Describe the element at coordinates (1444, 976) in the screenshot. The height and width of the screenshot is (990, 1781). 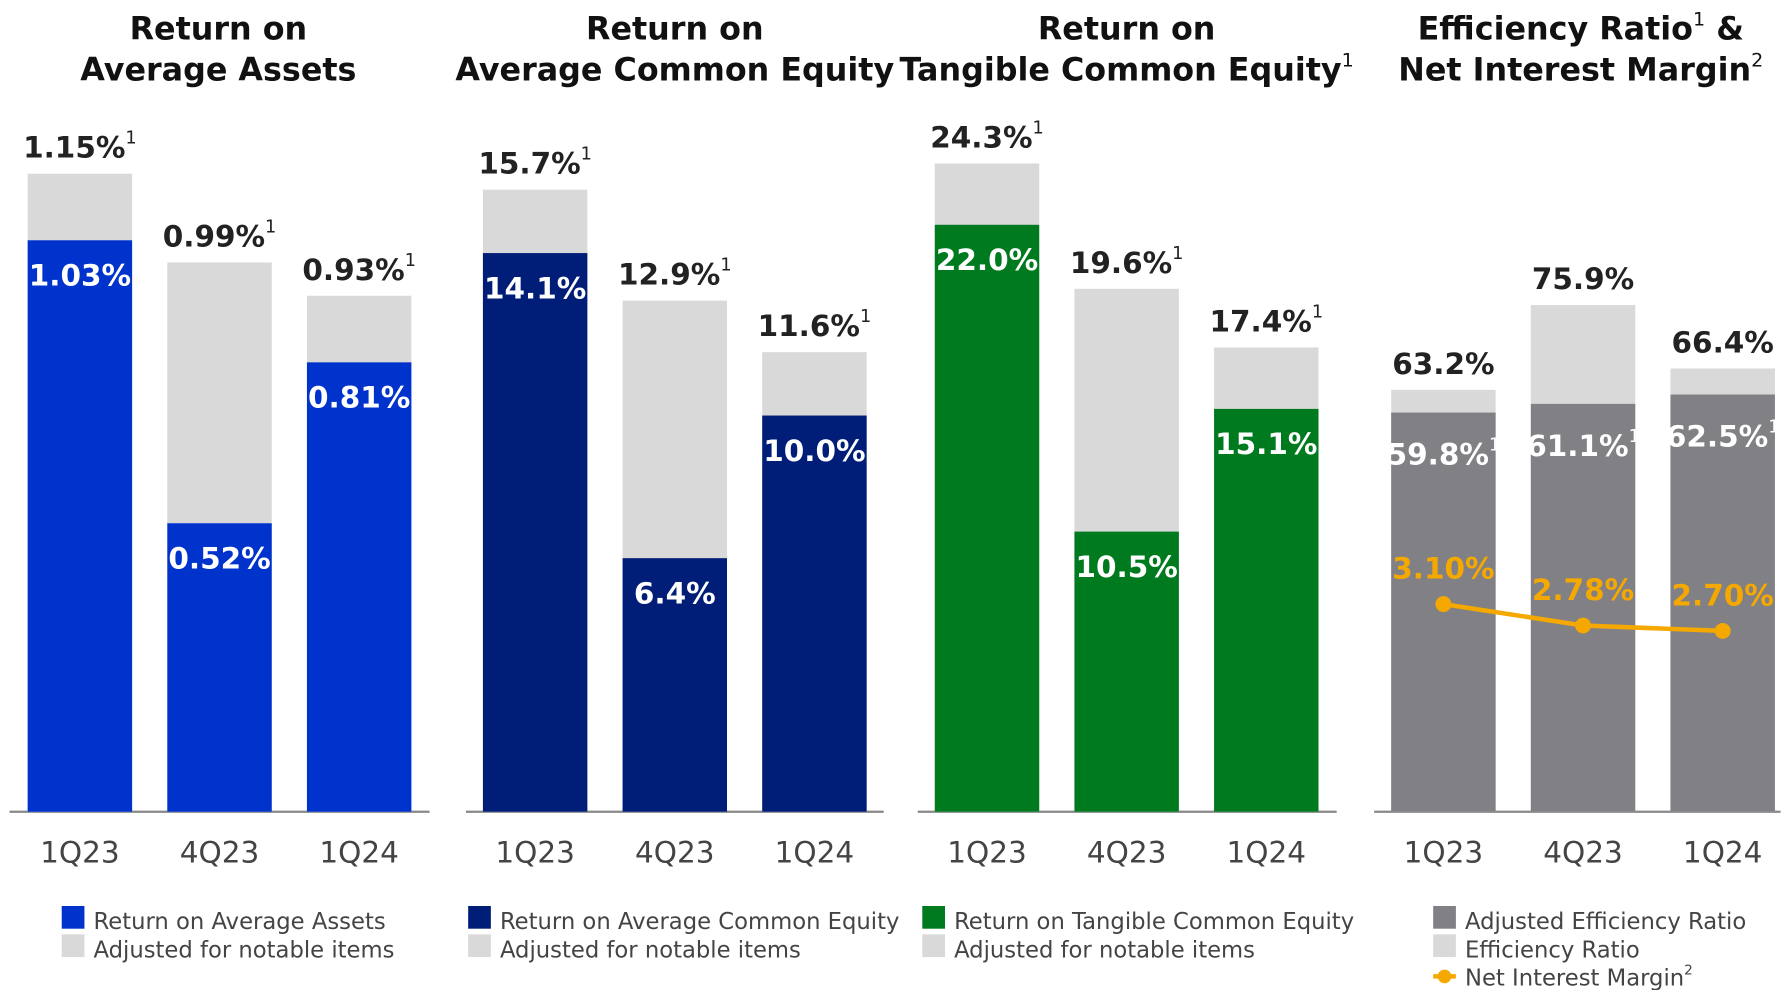
I see `legend-marker` at that location.